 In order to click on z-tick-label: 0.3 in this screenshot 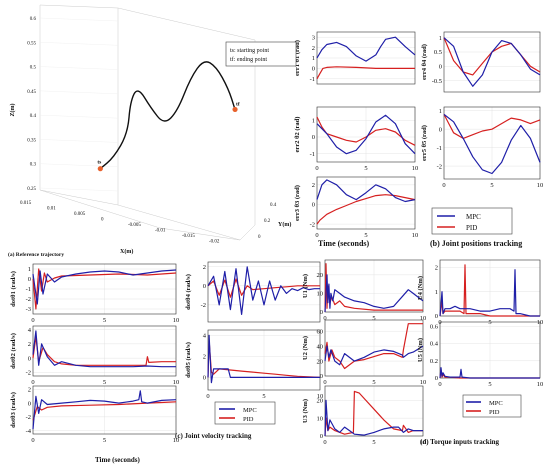, I will do `click(33, 165)`.